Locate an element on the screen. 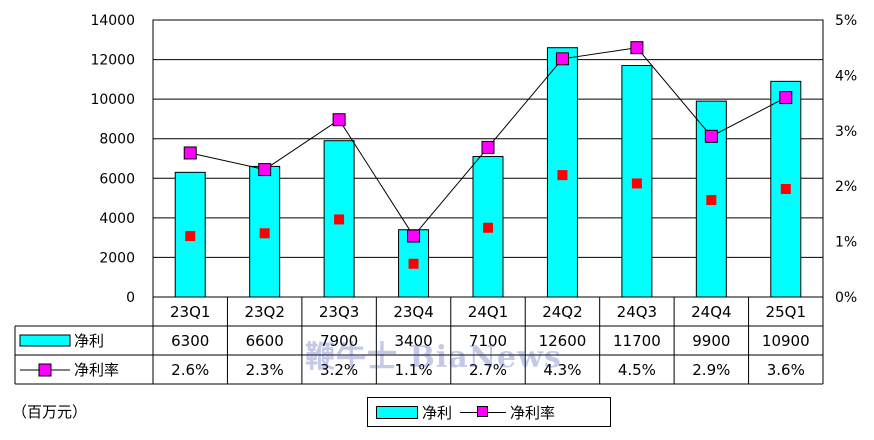 This screenshot has height=440, width=874. legend: 净利 净利率 is located at coordinates (489, 412).